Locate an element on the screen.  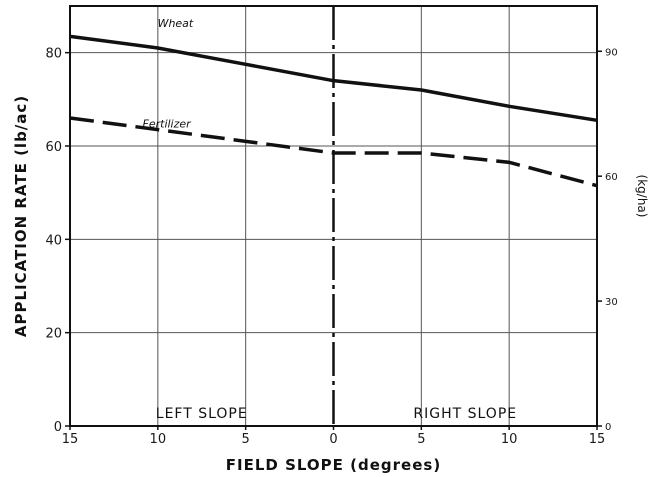
y-tick-label: 80 is located at coordinates (53, 54).